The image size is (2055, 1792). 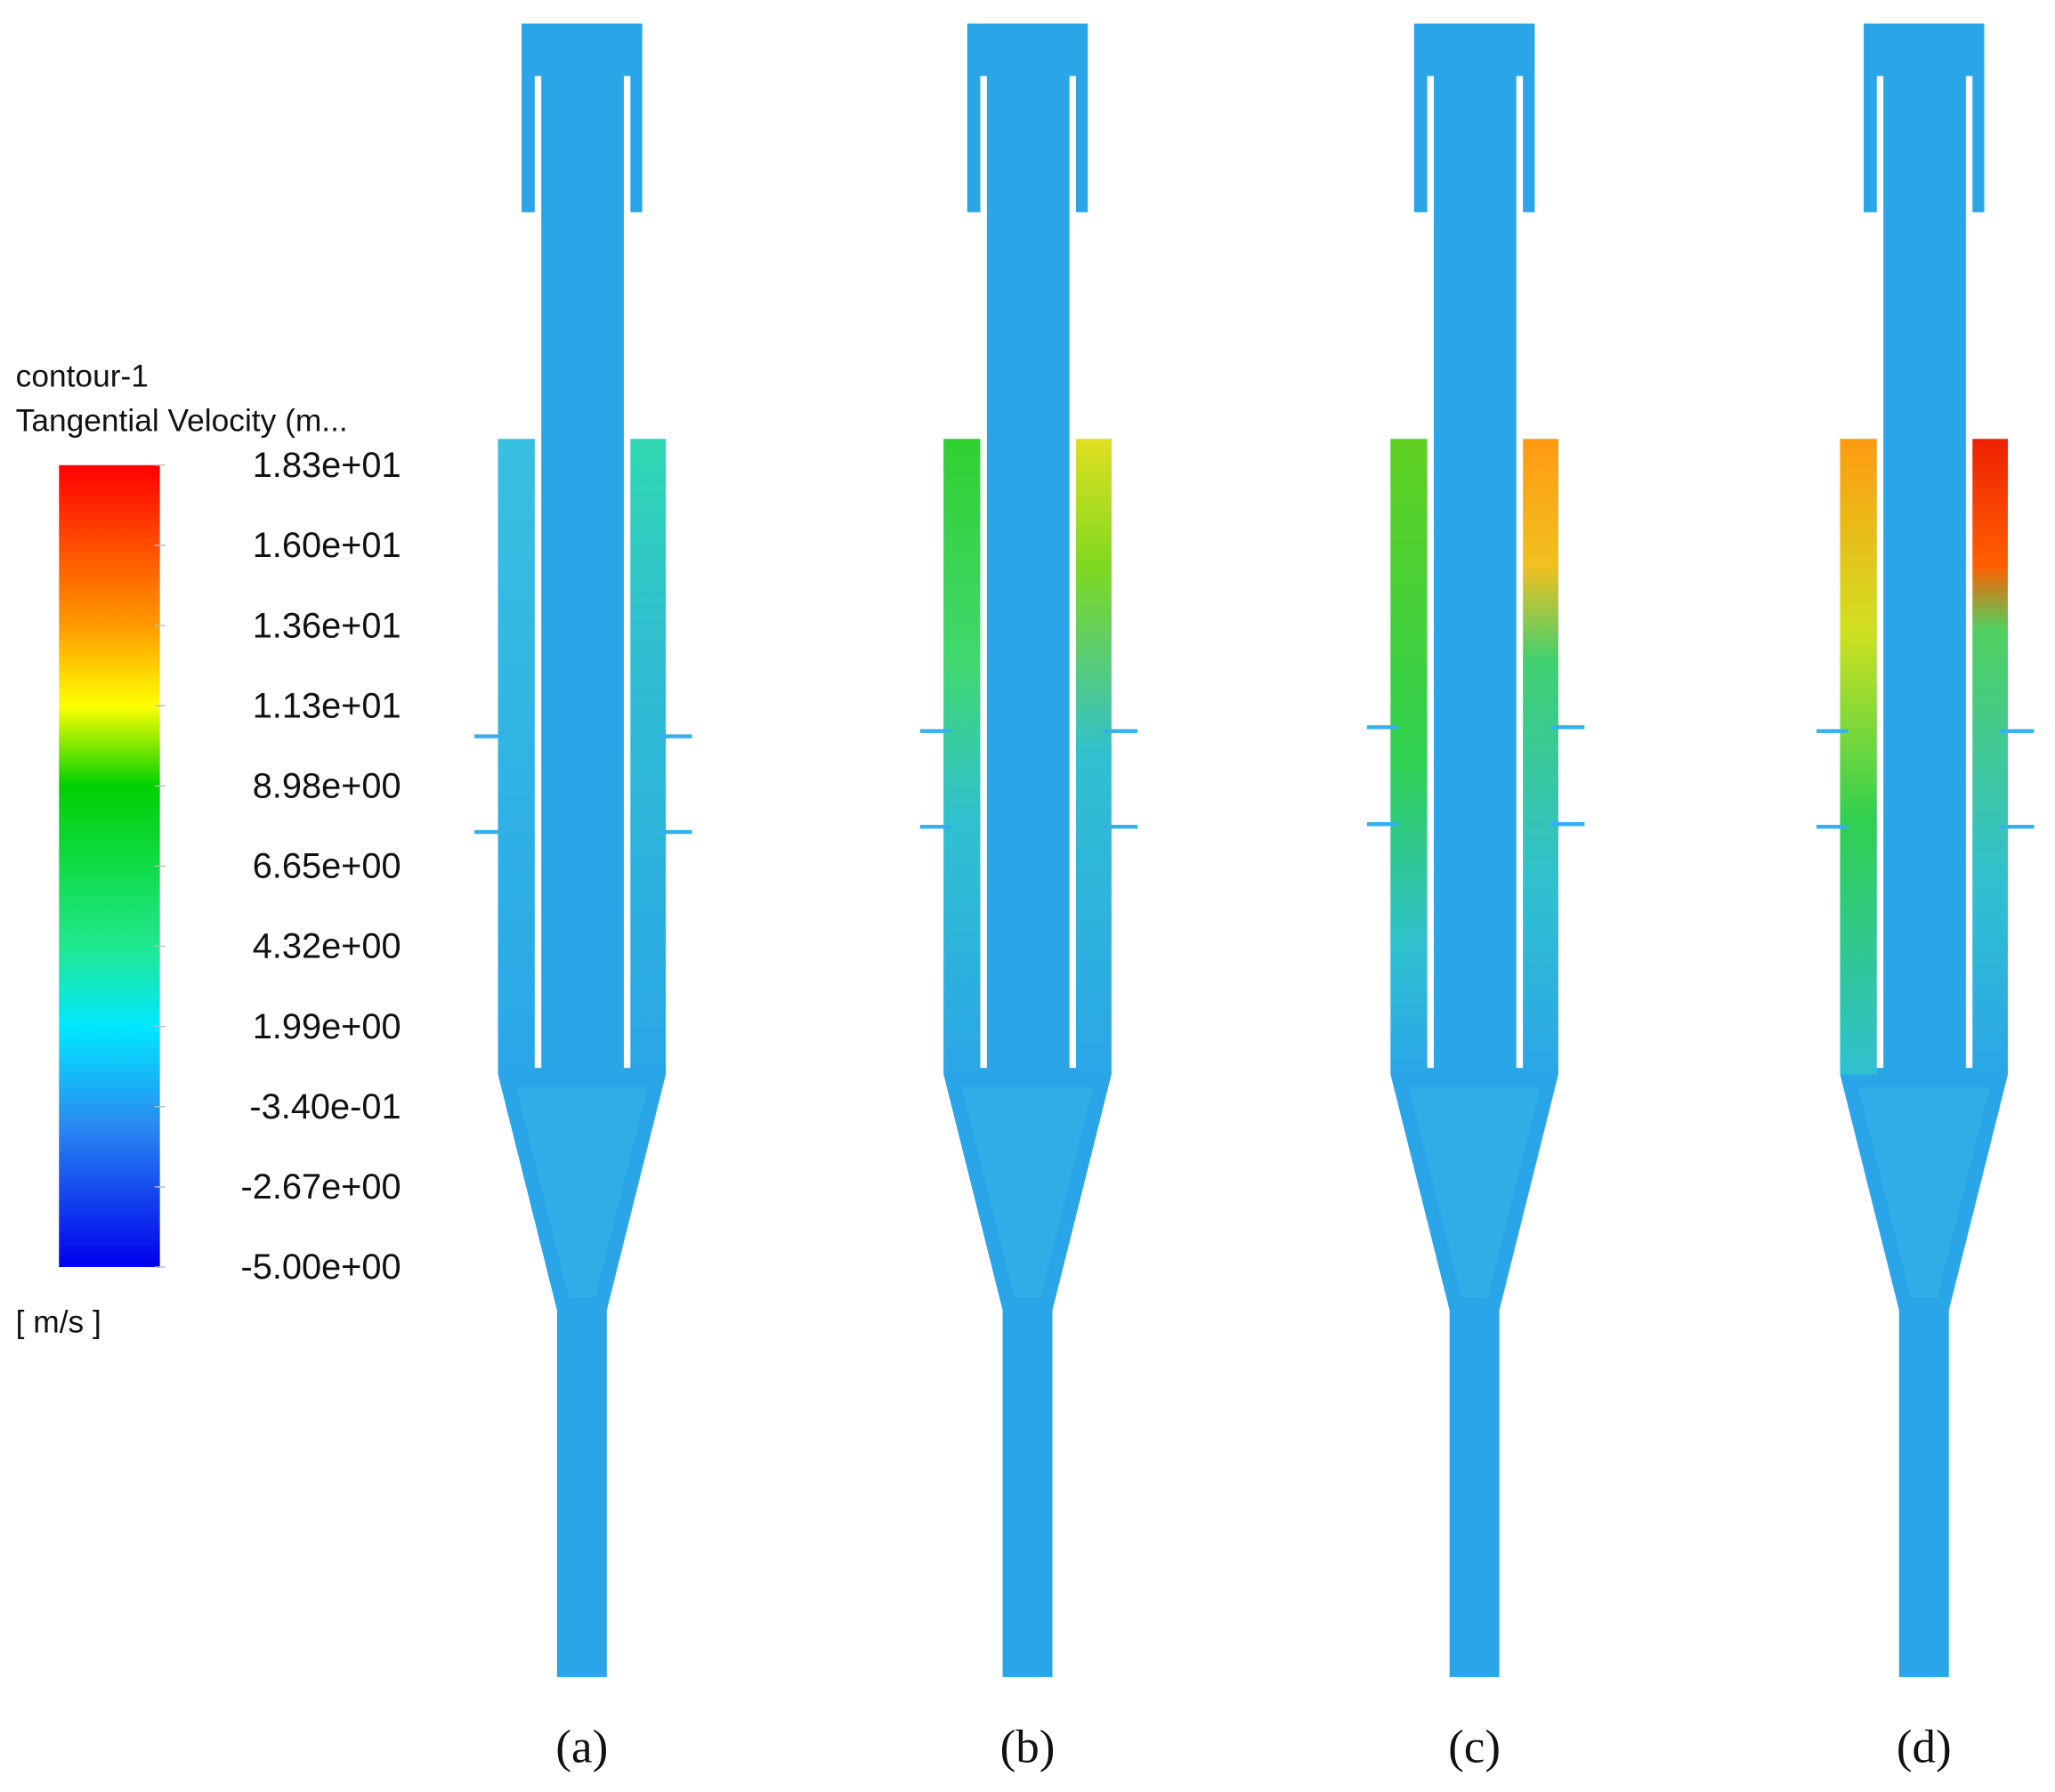 What do you see at coordinates (327, 866) in the screenshot?
I see `colorbar-tick-label: 6.65e+00` at bounding box center [327, 866].